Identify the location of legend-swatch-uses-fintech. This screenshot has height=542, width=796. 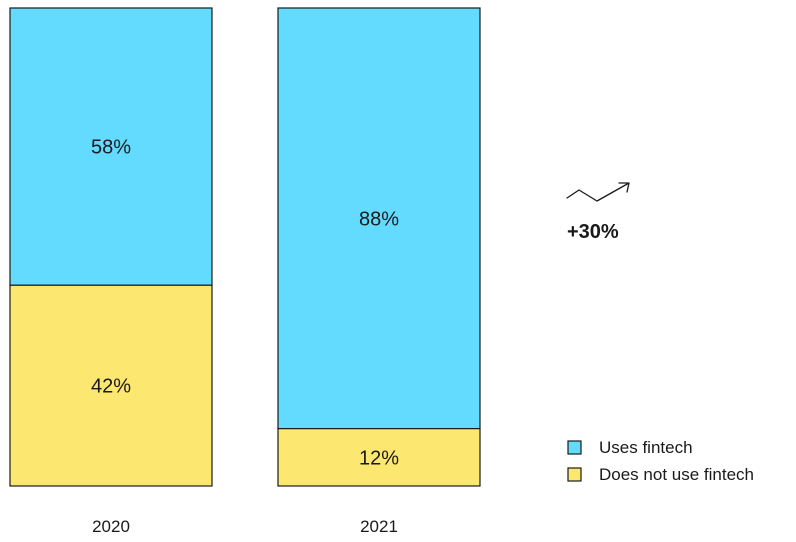
(574, 447).